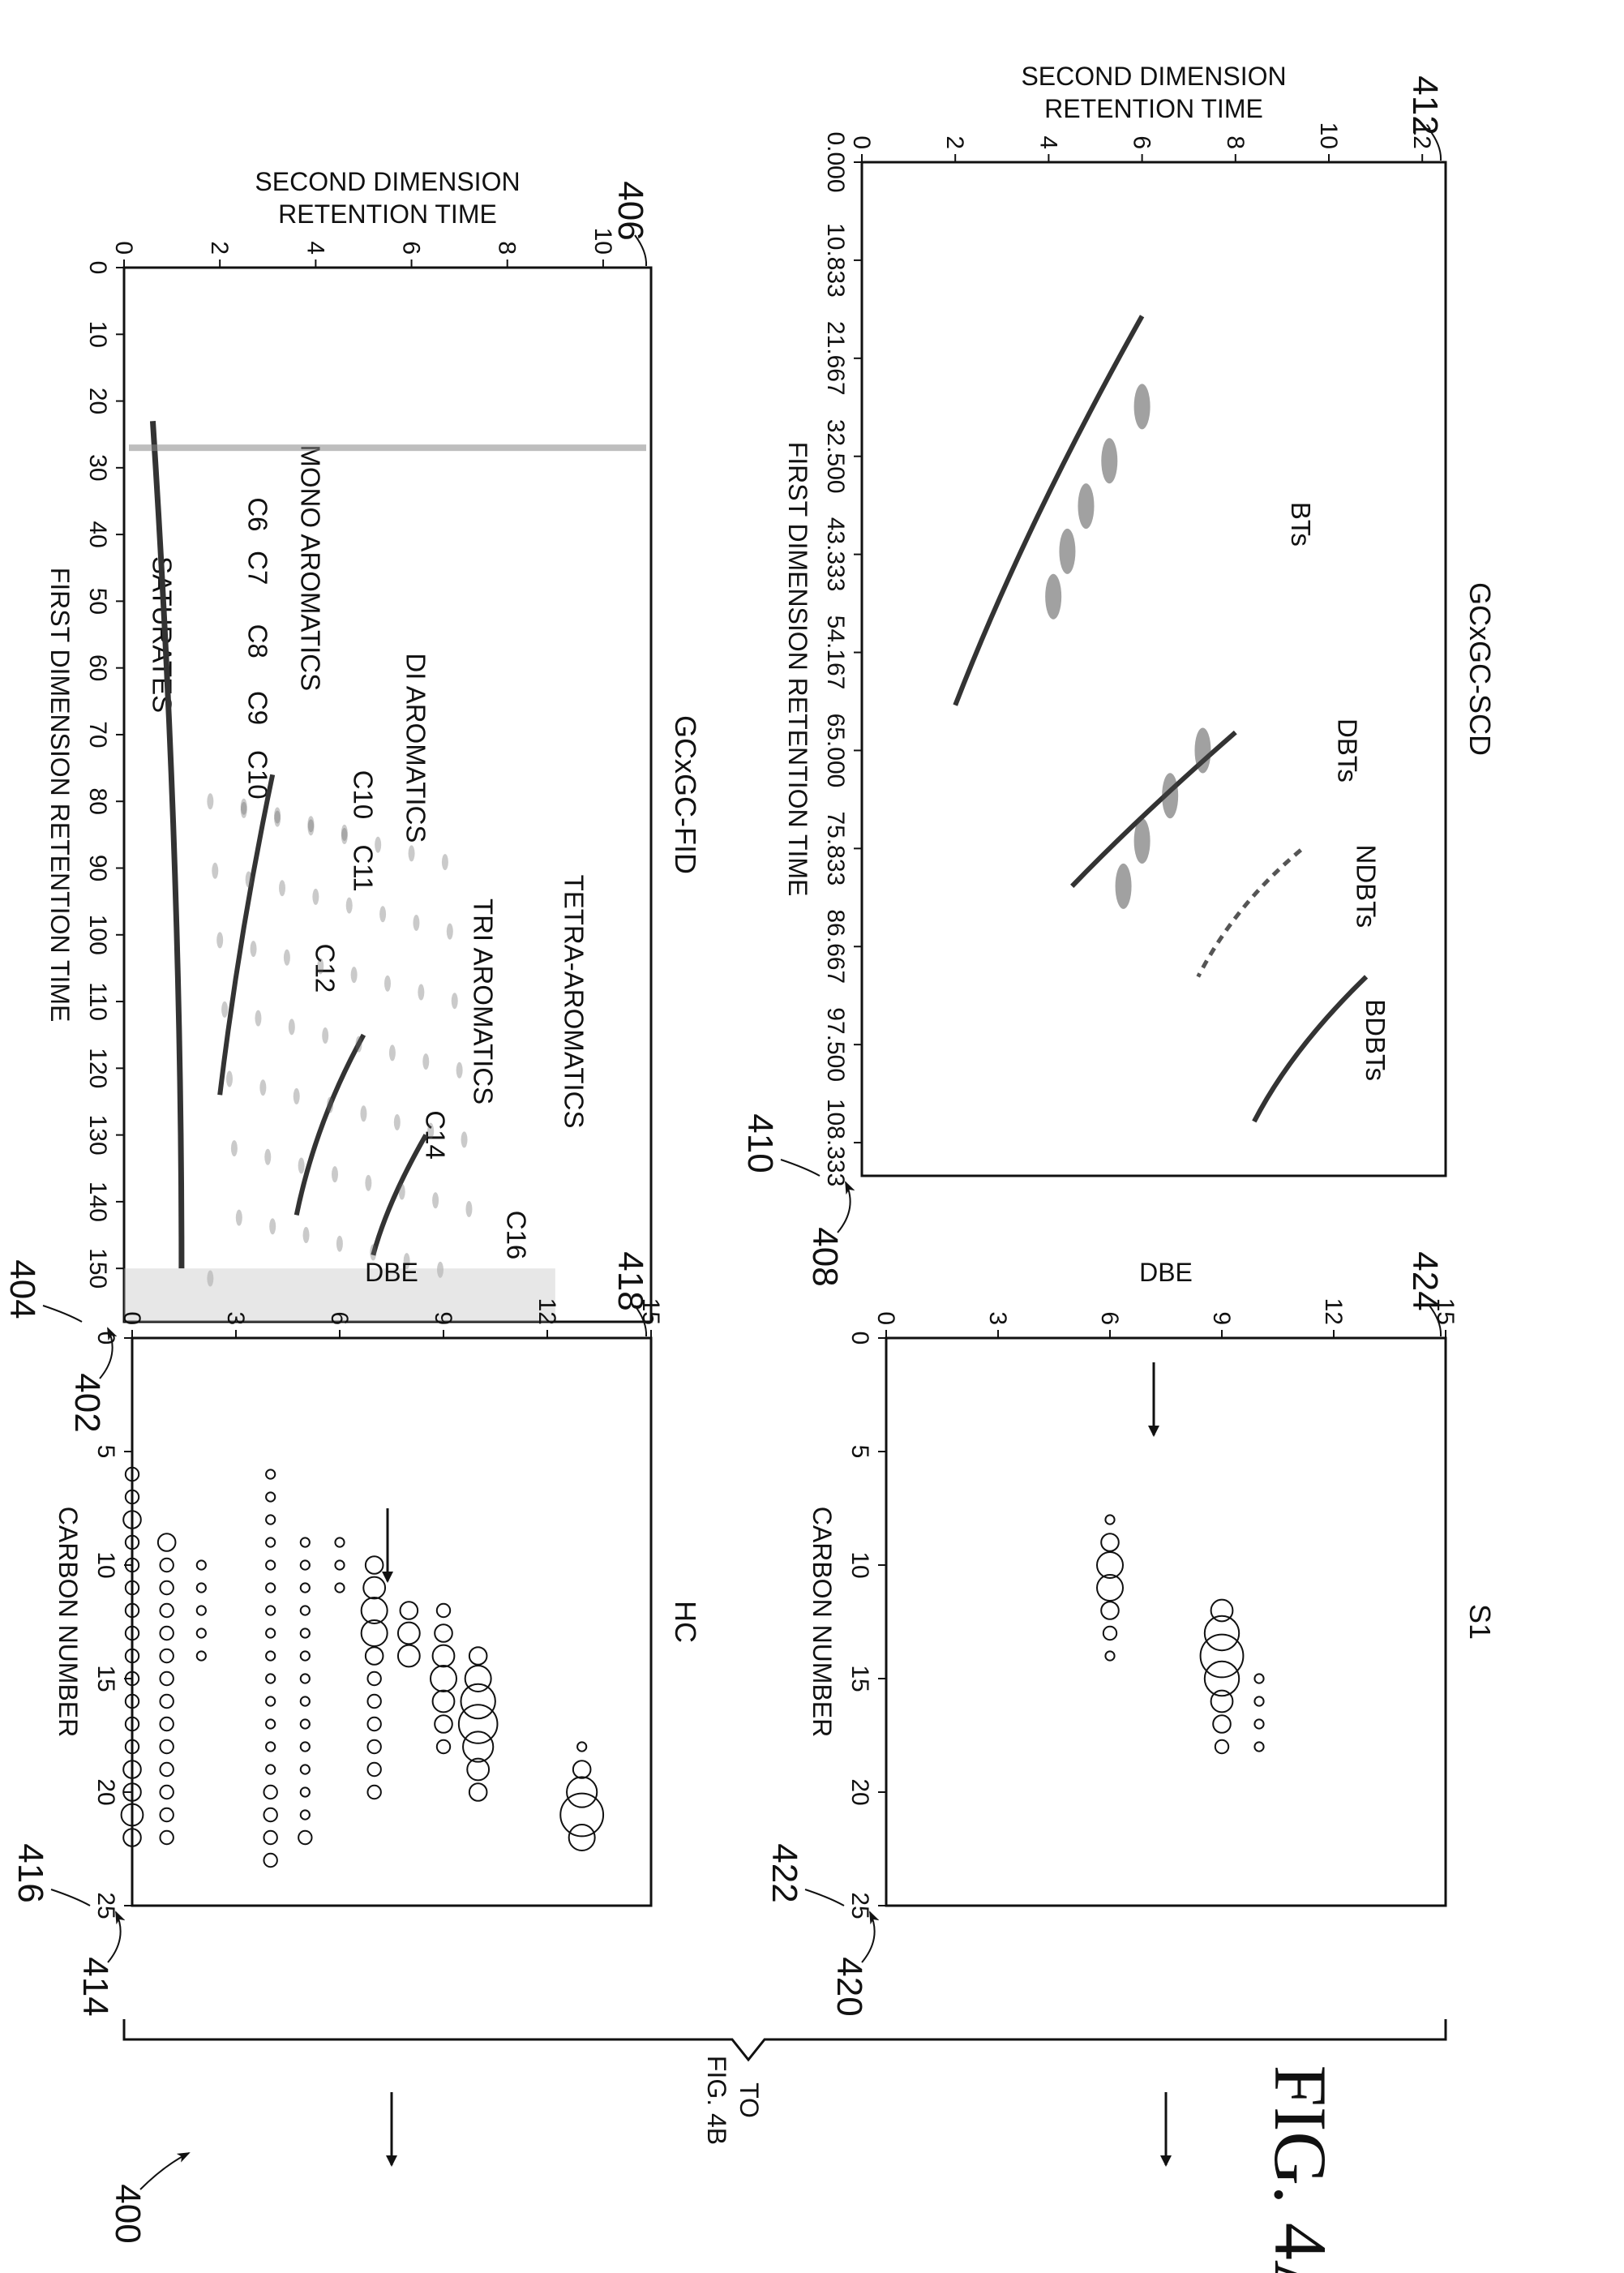  What do you see at coordinates (1109, 1318) in the screenshot?
I see `s1-y-tick-label: 6` at bounding box center [1109, 1318].